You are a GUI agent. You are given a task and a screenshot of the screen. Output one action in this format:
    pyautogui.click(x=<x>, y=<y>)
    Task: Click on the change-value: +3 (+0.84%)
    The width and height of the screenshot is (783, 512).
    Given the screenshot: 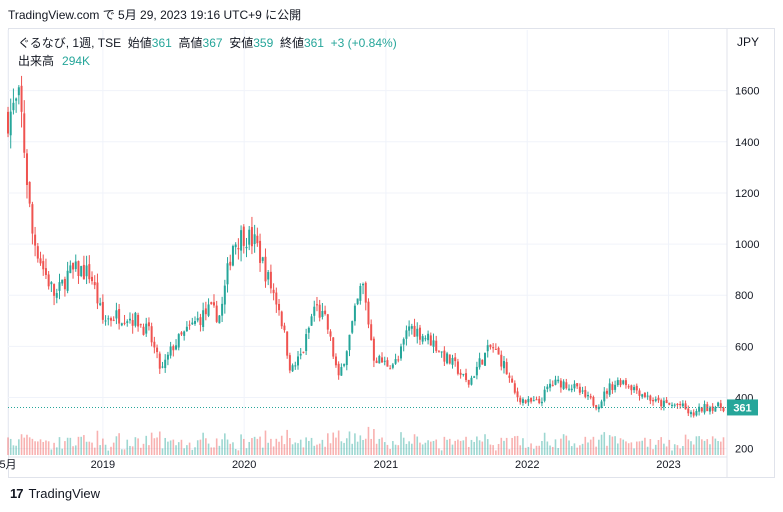 What is the action you would take?
    pyautogui.click(x=363, y=43)
    